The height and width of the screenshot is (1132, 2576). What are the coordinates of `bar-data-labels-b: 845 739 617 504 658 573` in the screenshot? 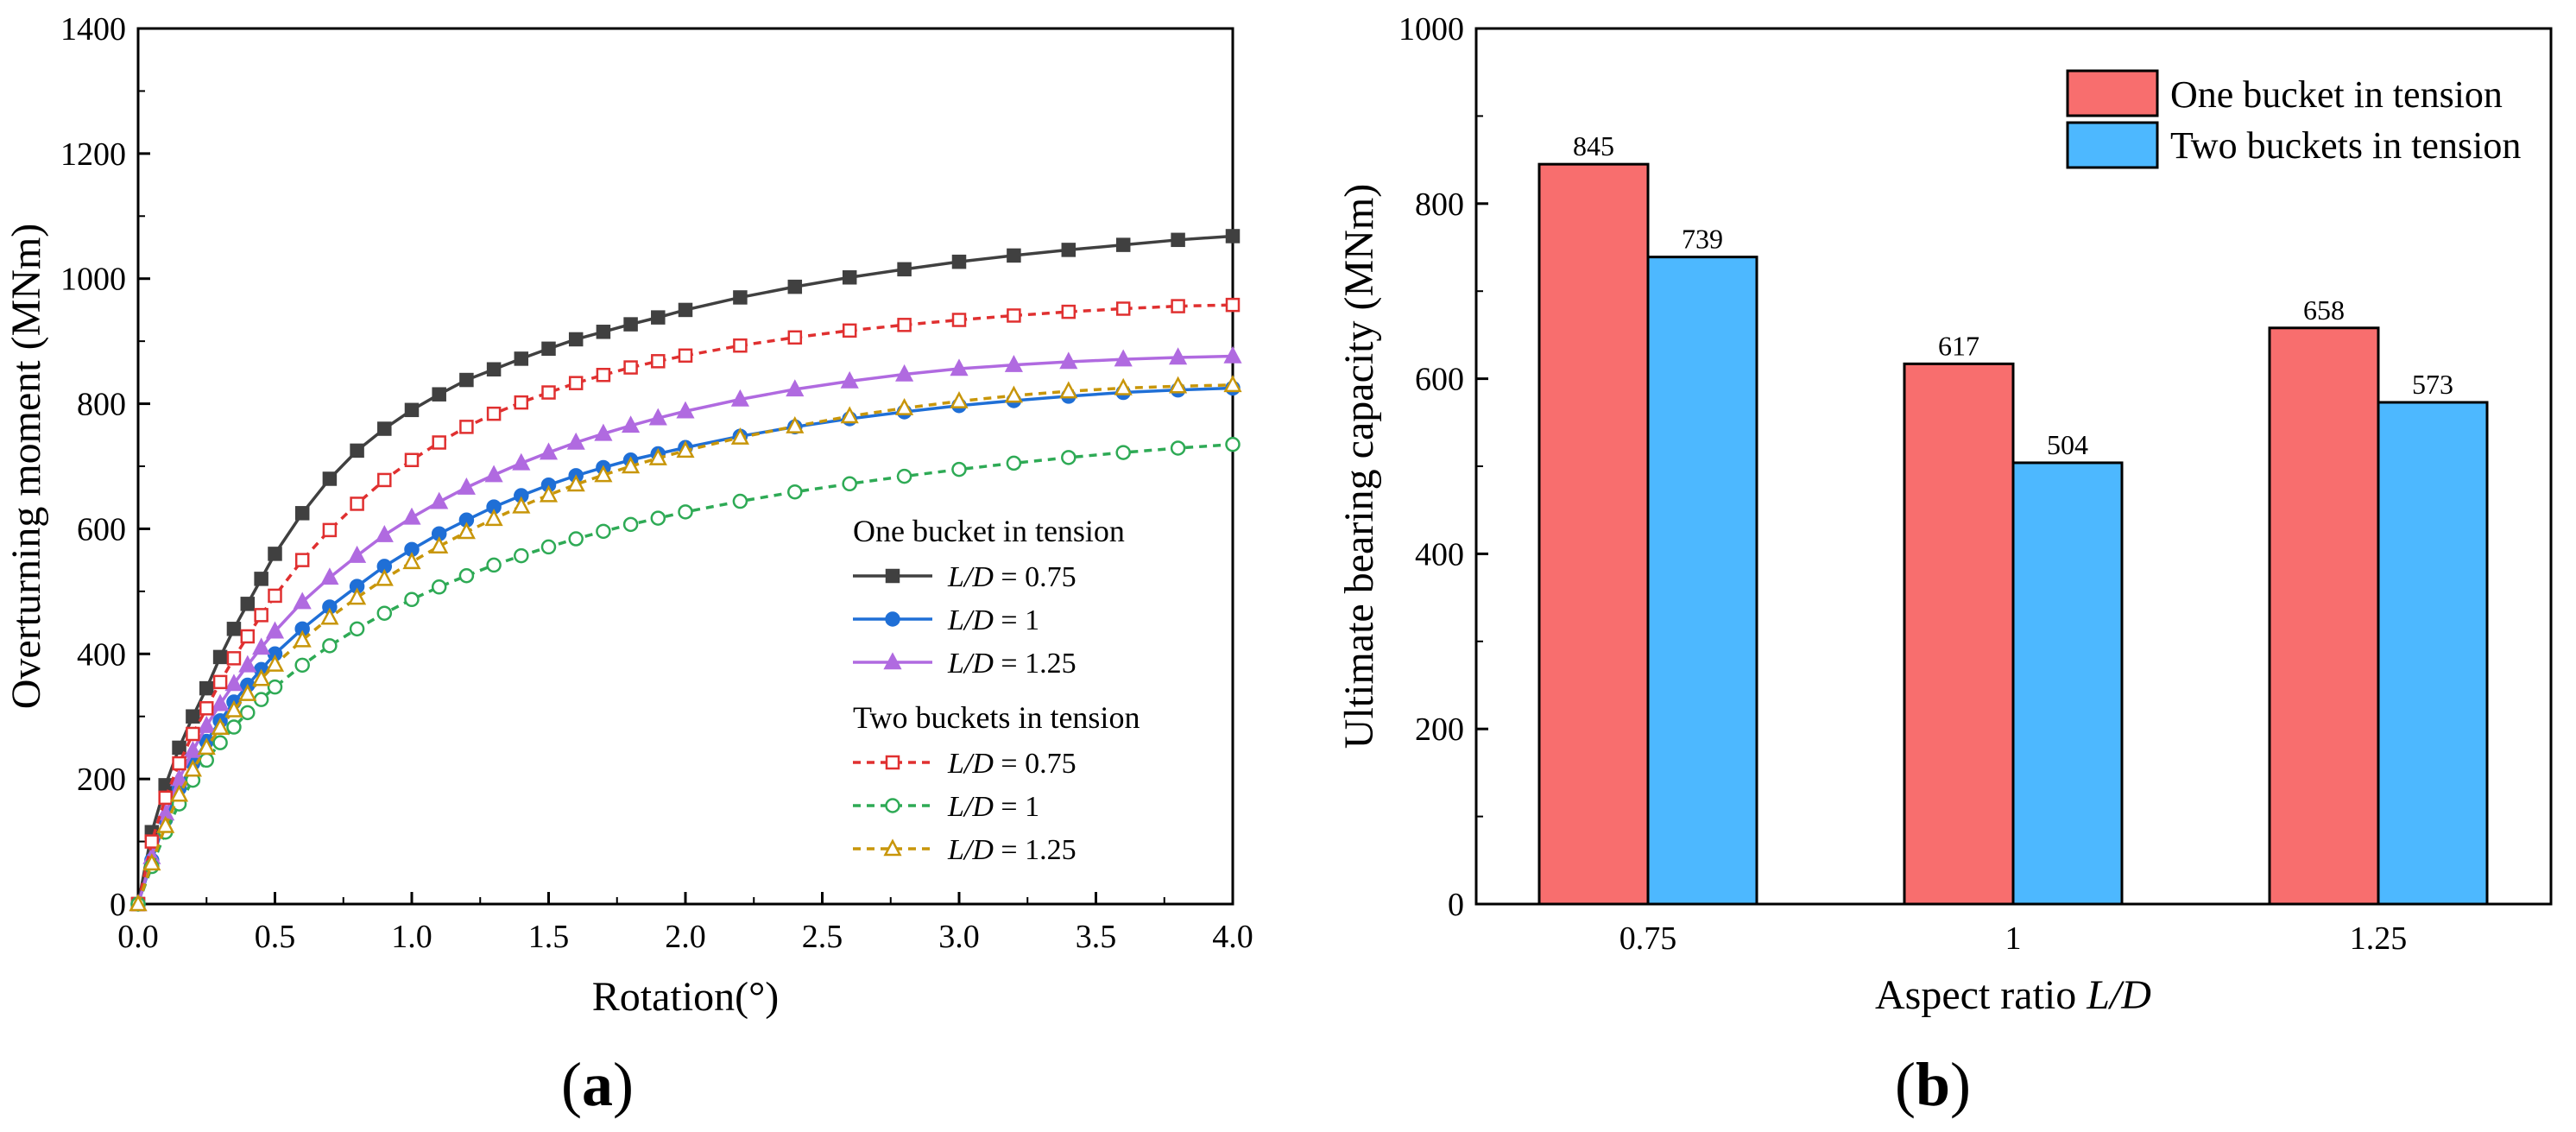 It's located at (2013, 295).